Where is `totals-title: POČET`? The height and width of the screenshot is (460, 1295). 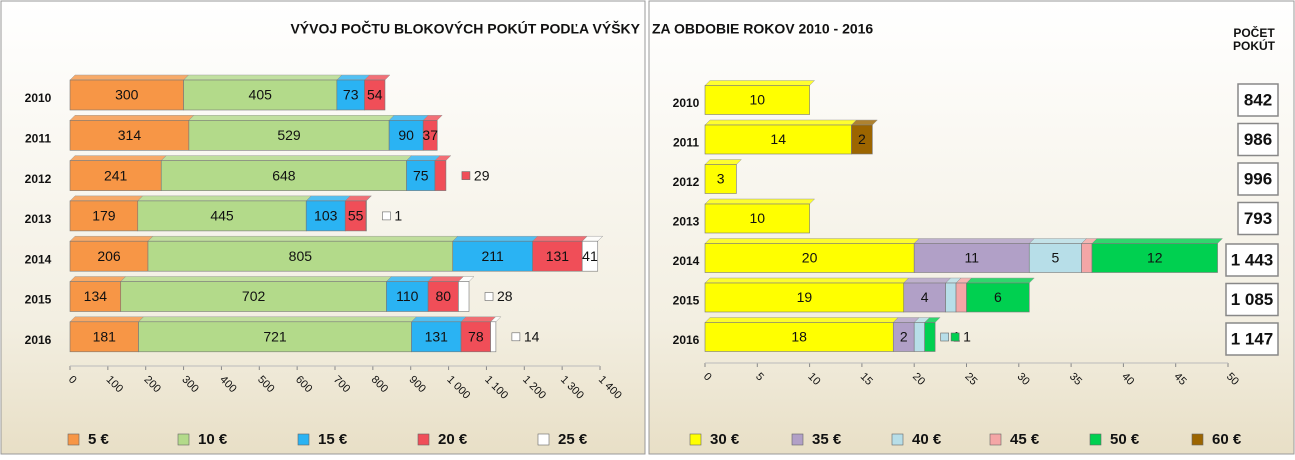 totals-title: POČET is located at coordinates (1254, 32).